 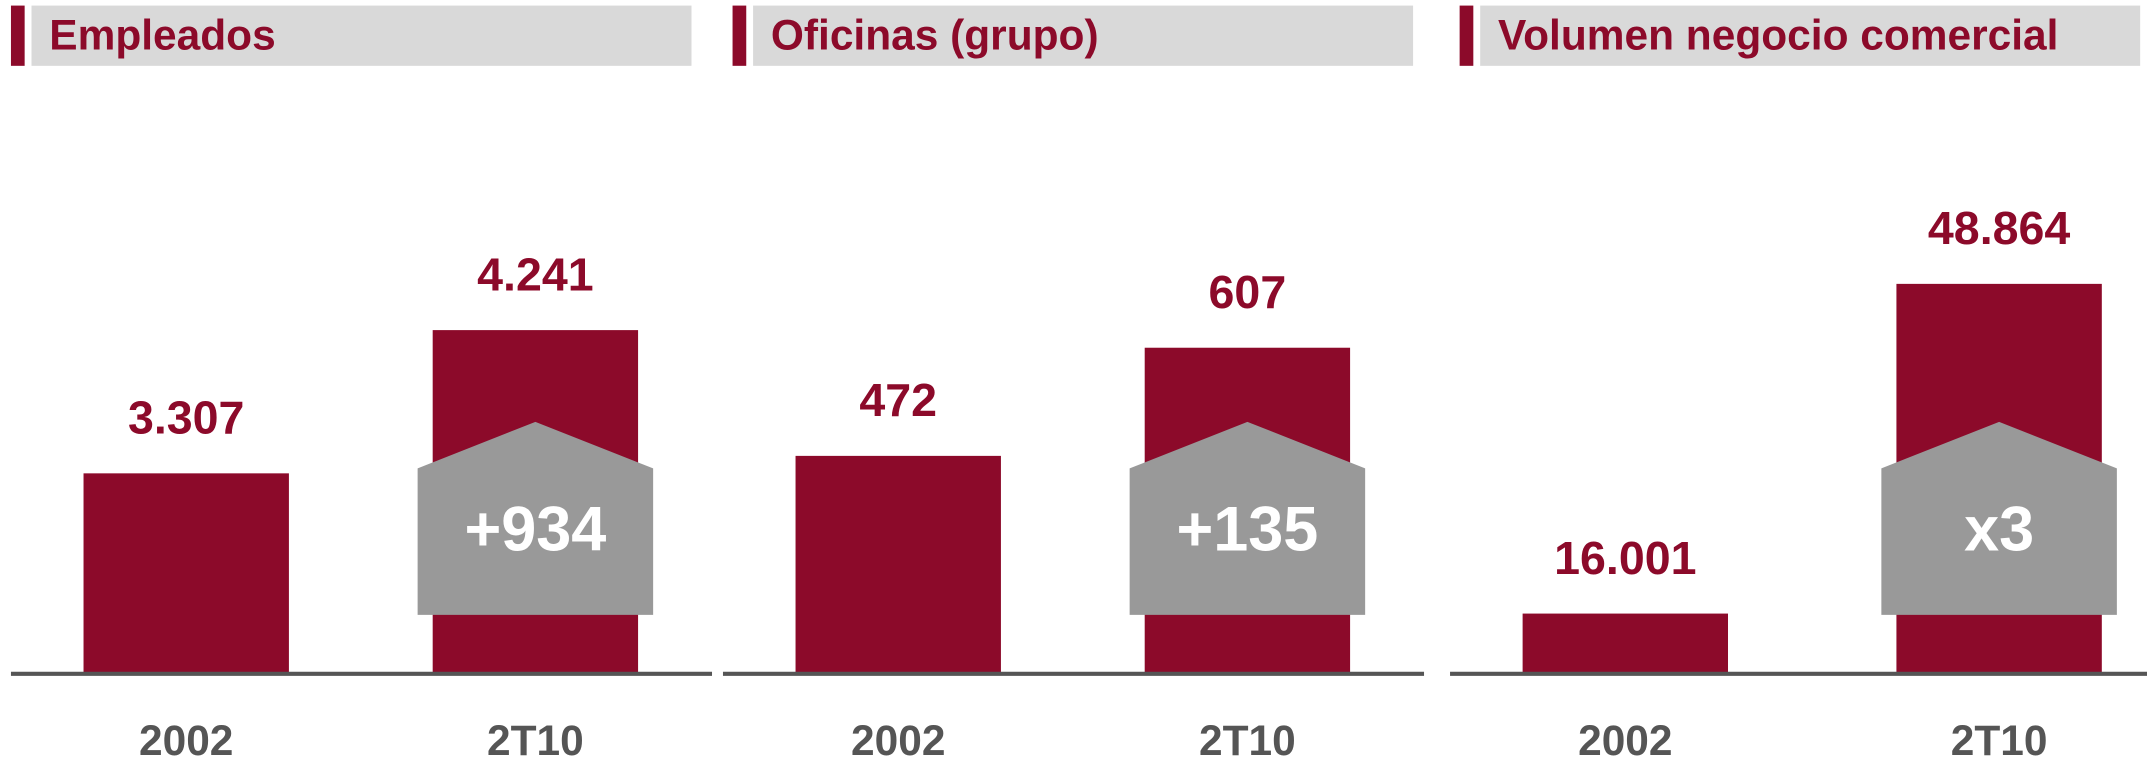 I want to click on chart-title: Volumen negocio comercial, so click(x=1778, y=35).